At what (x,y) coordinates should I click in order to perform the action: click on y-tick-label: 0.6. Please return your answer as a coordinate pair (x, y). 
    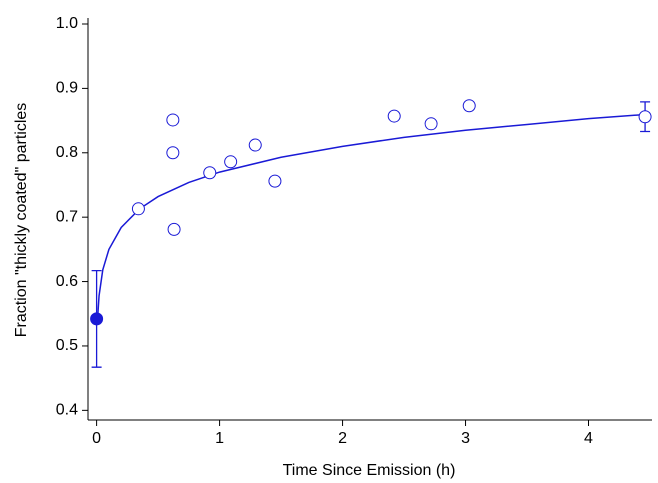
    Looking at the image, I should click on (67, 281).